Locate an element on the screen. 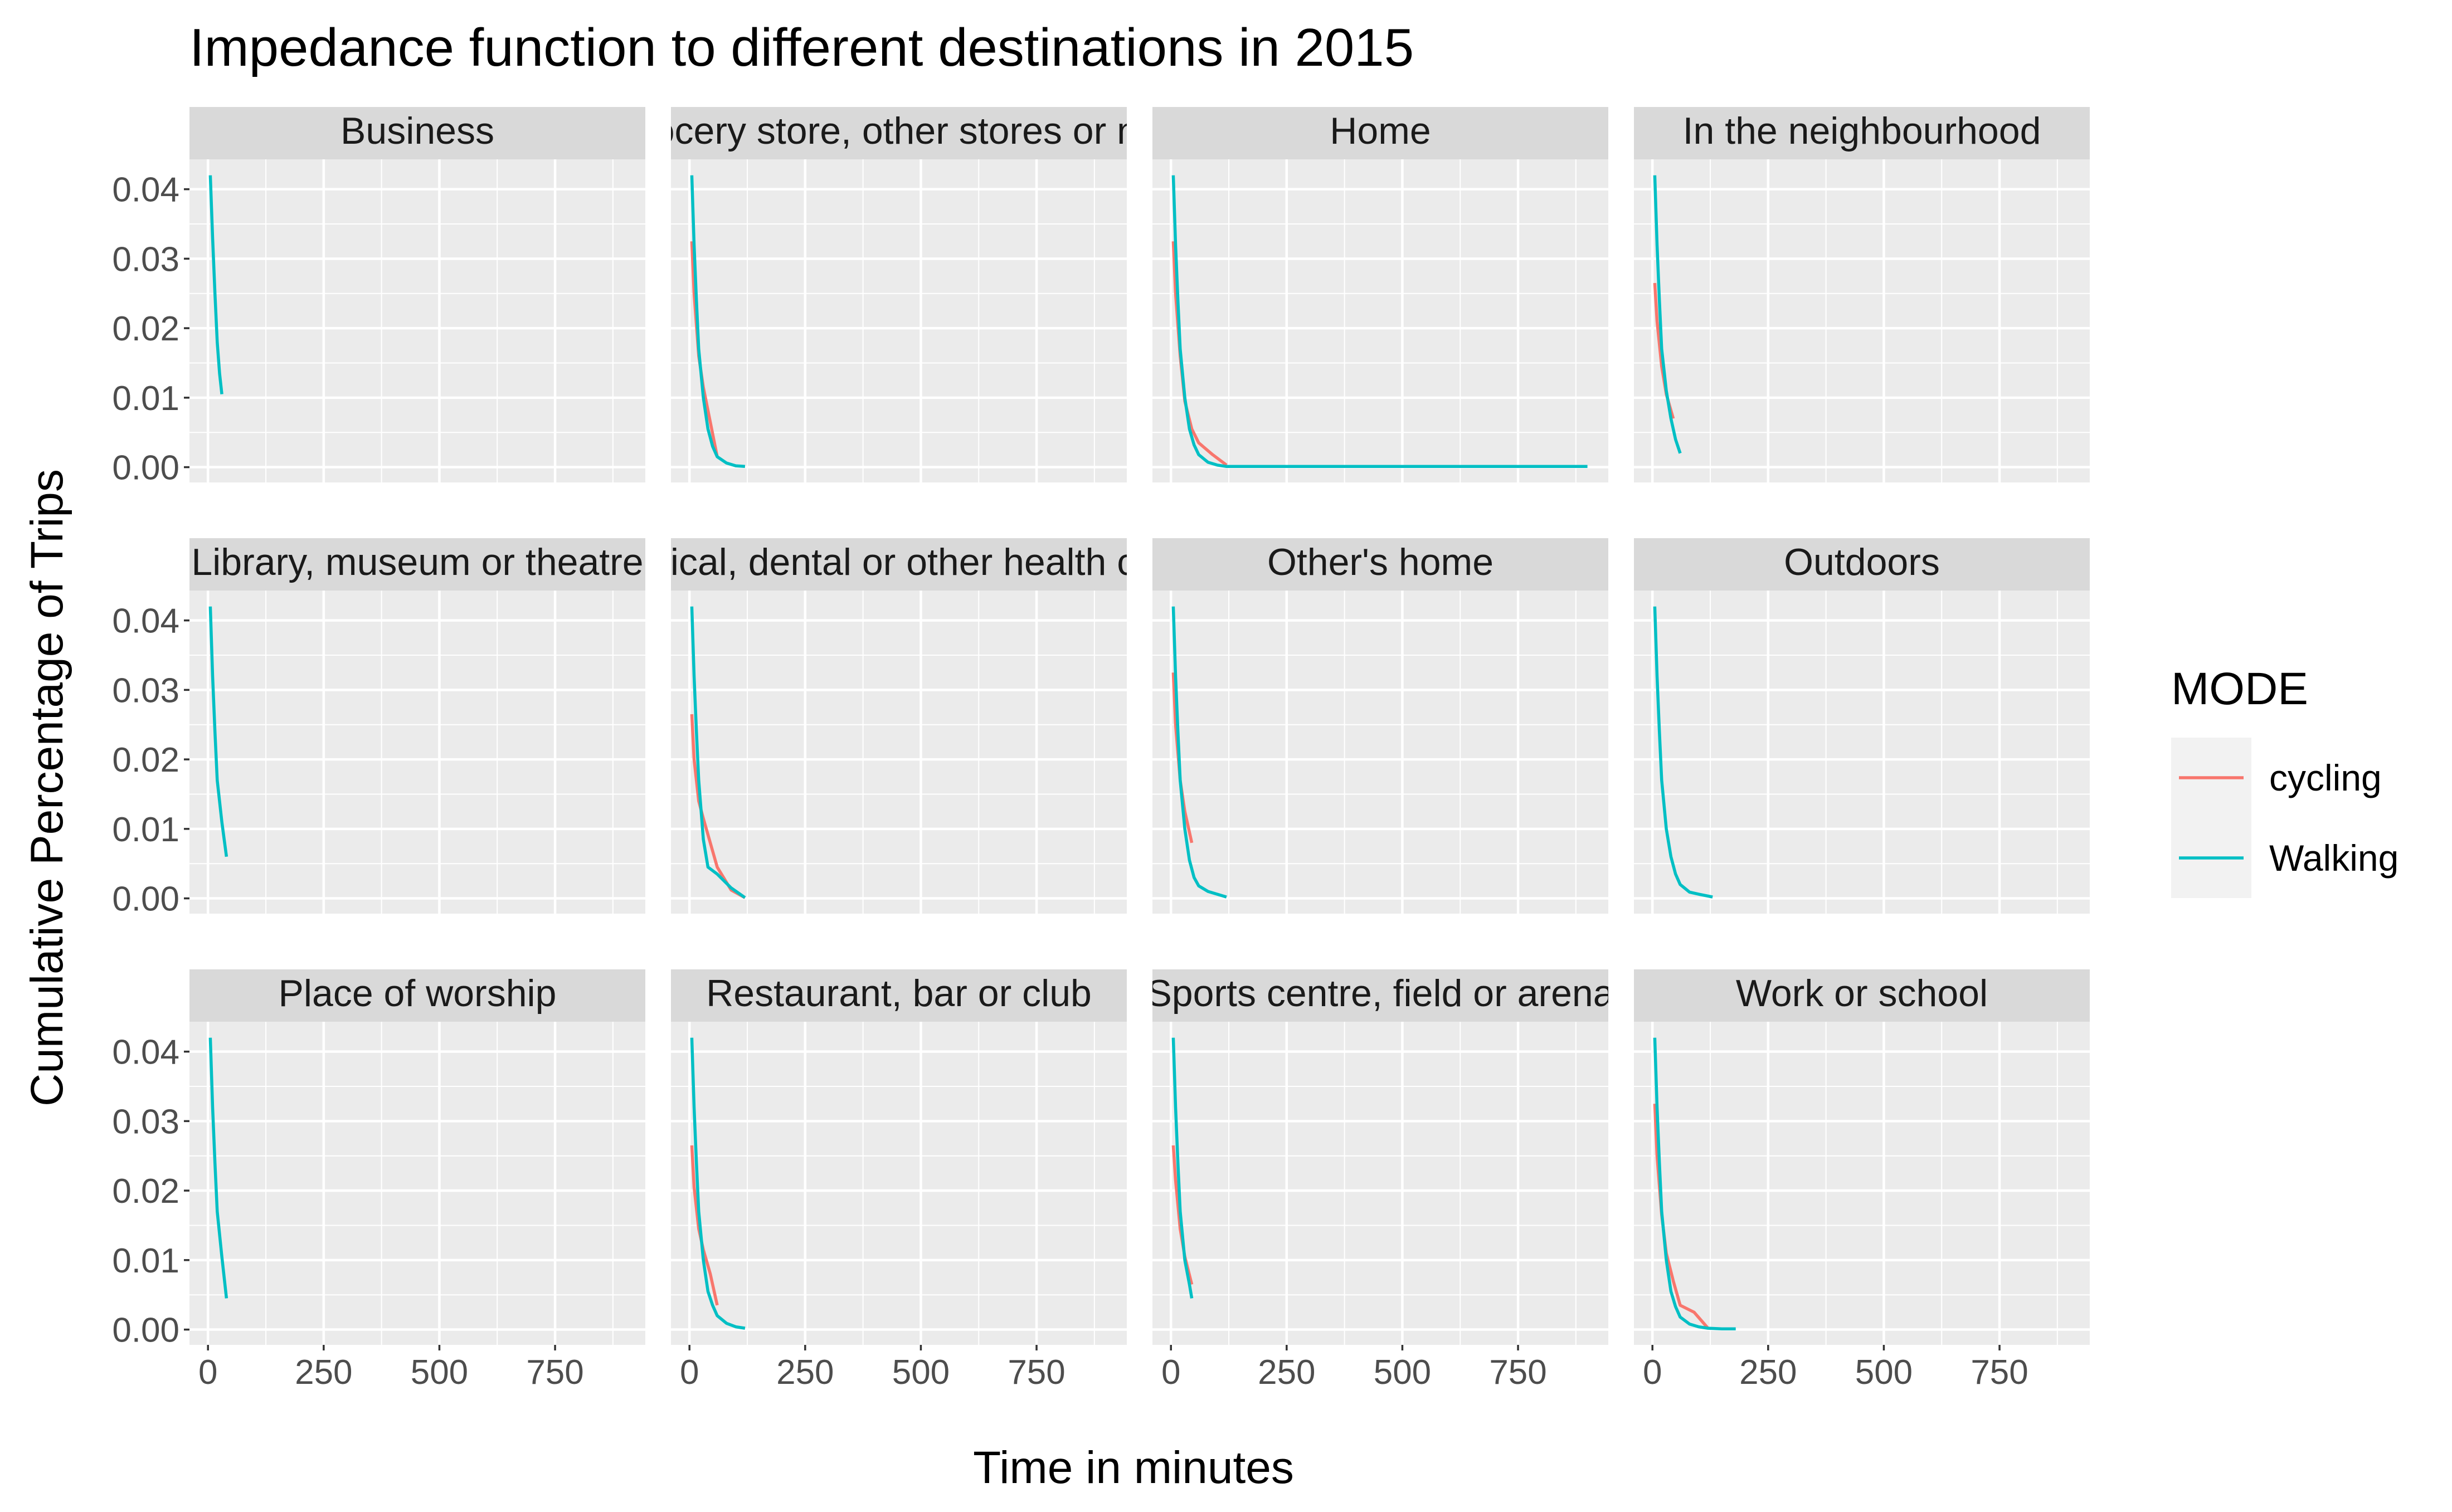 This screenshot has height=1512, width=2452. facet-grocery-store-other-stores-or-mall: Grocery store, other stores or mall is located at coordinates (898, 294).